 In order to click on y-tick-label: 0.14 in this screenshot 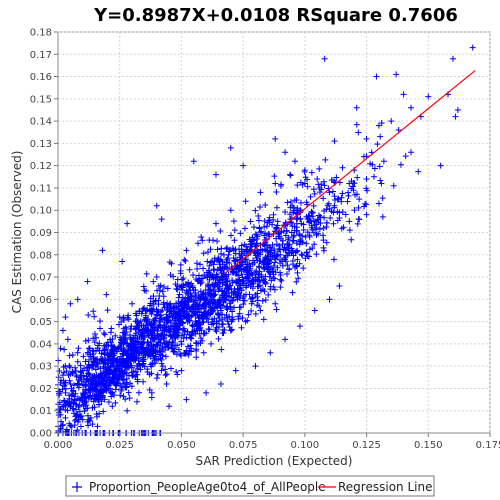, I will do `click(41, 122)`.